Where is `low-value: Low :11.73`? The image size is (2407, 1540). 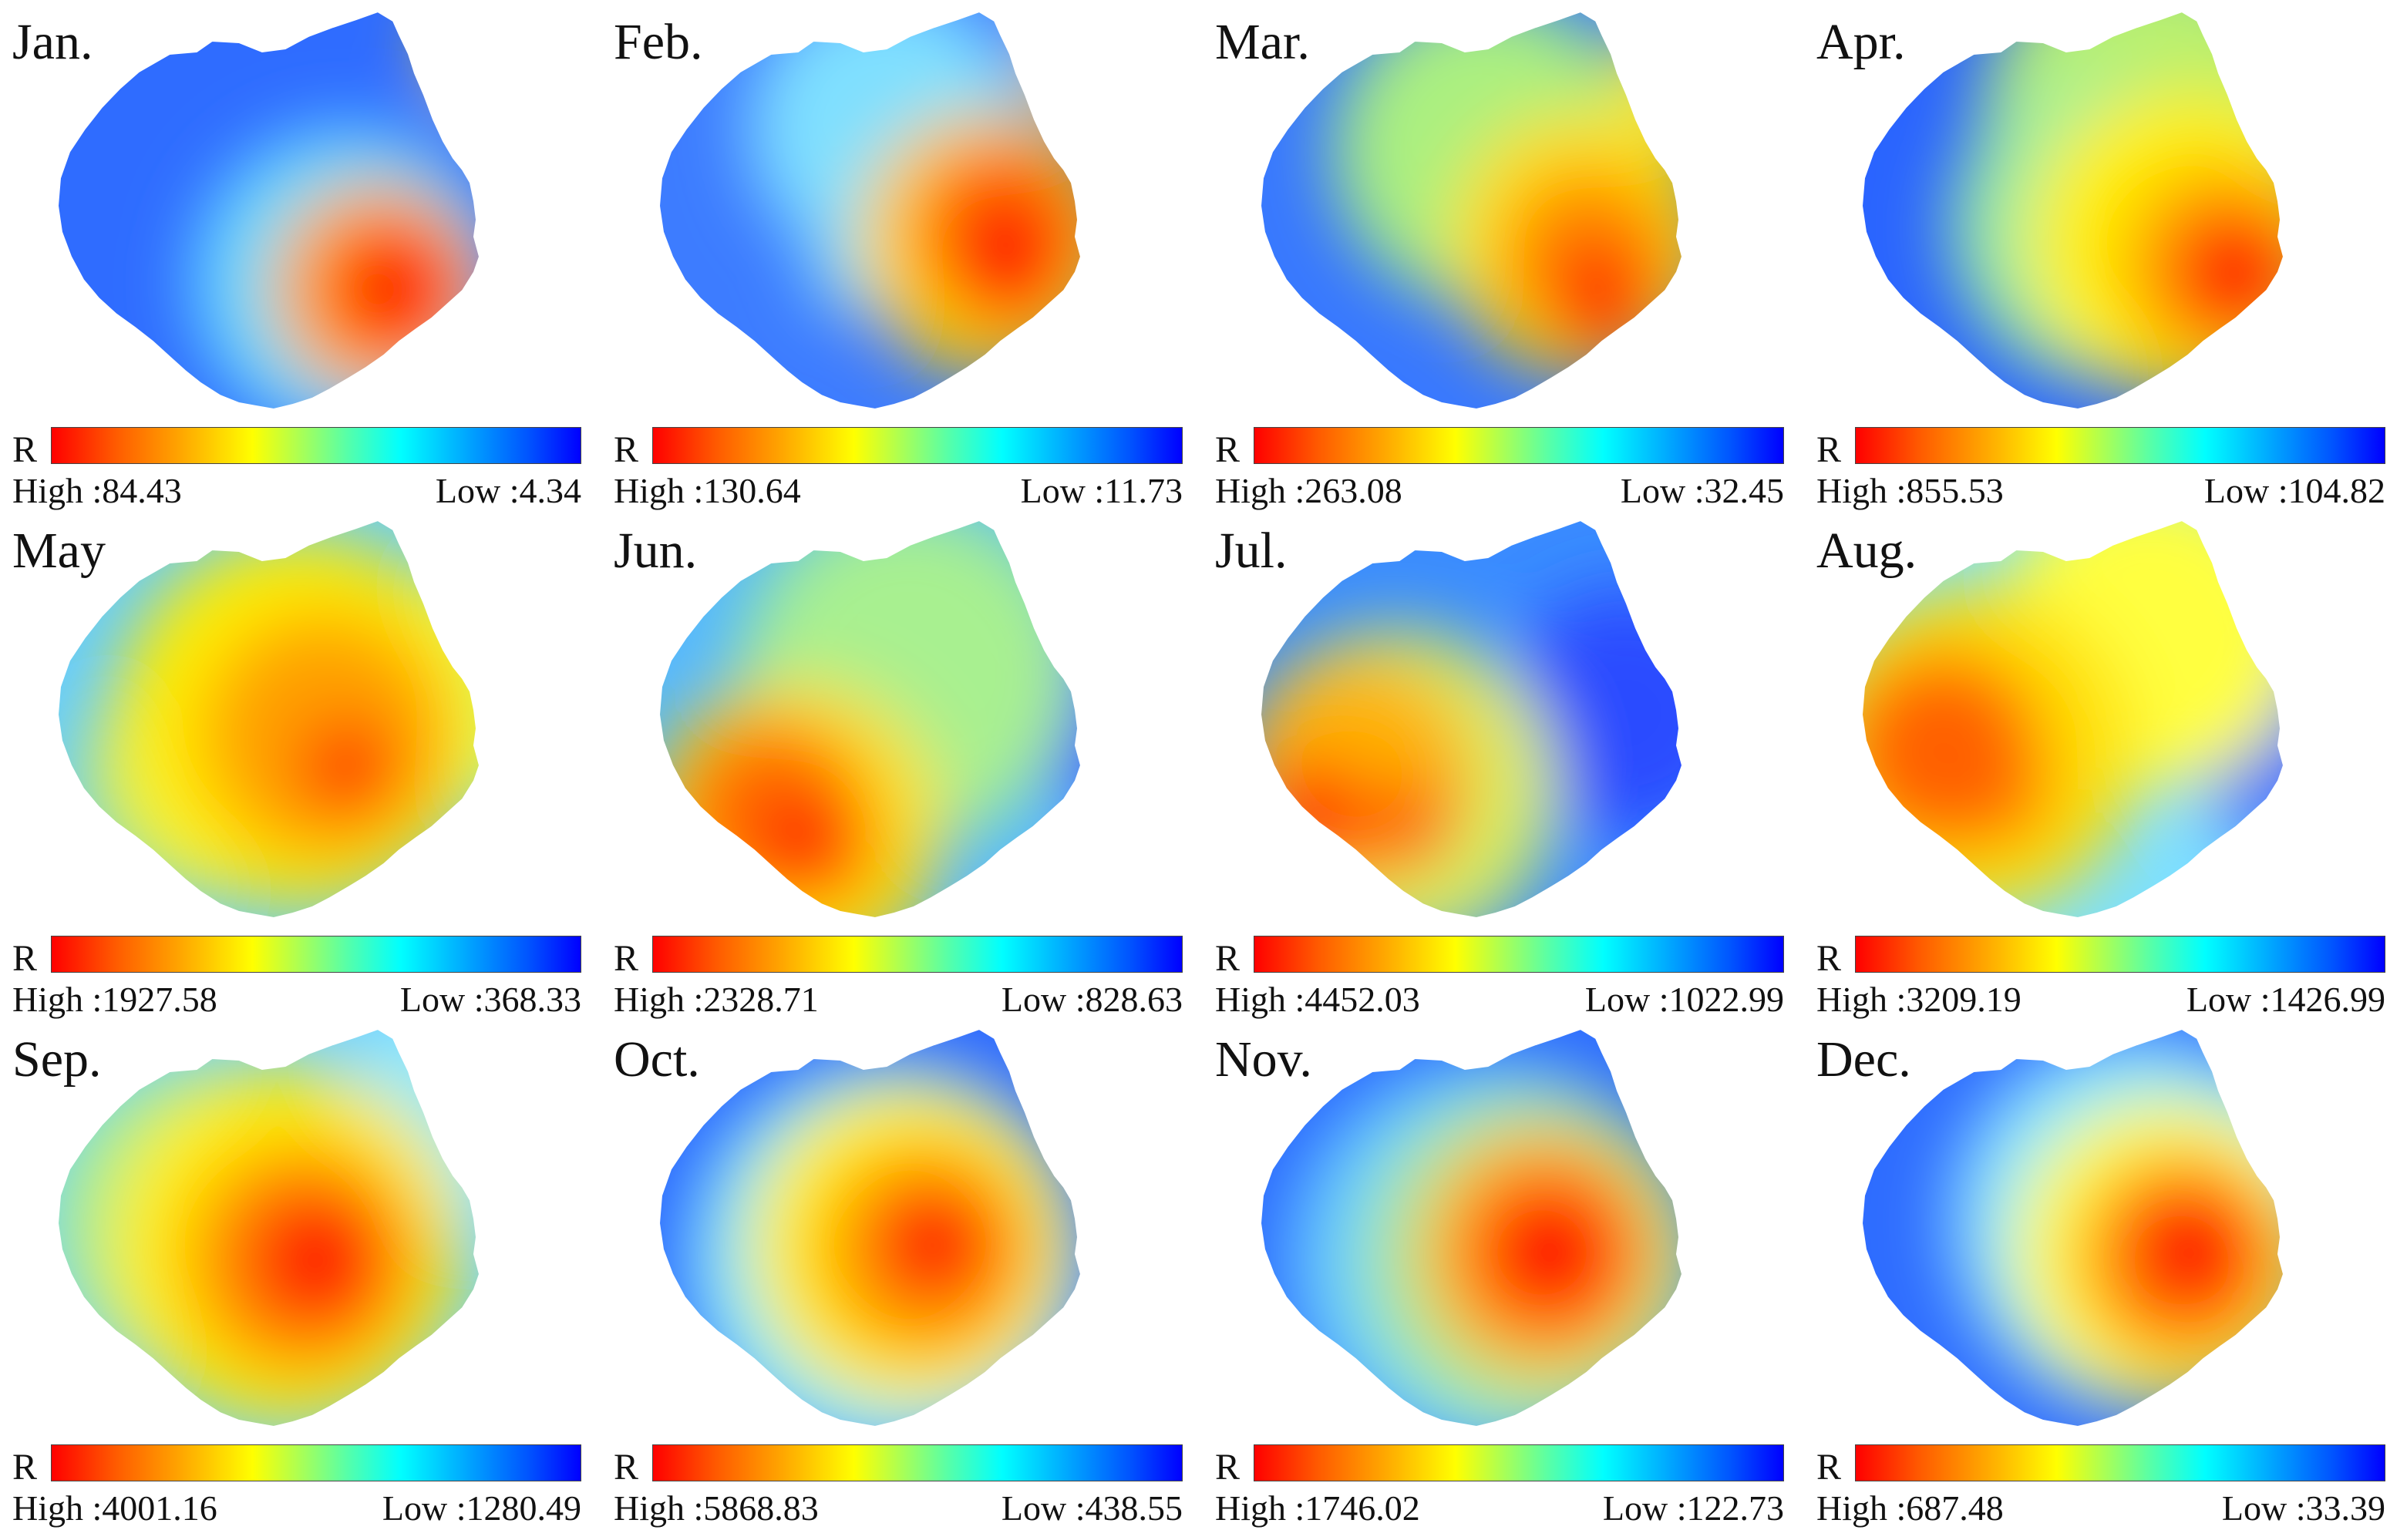 low-value: Low :11.73 is located at coordinates (1101, 490).